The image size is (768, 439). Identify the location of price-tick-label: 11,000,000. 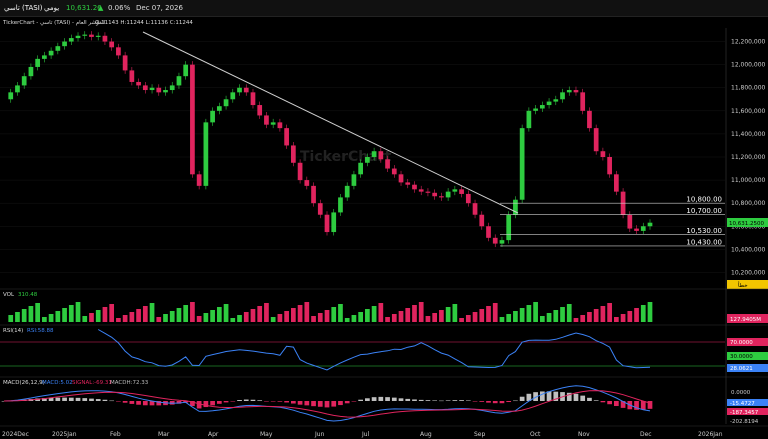
(748, 180).